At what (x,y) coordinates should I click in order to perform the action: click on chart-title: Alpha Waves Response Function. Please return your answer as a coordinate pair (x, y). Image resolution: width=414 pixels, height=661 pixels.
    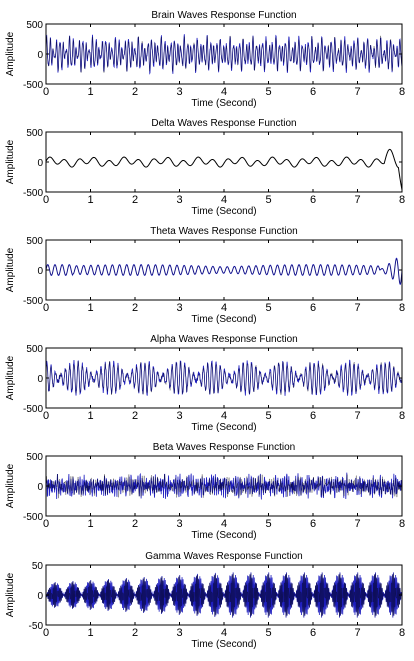
    Looking at the image, I should click on (224, 339).